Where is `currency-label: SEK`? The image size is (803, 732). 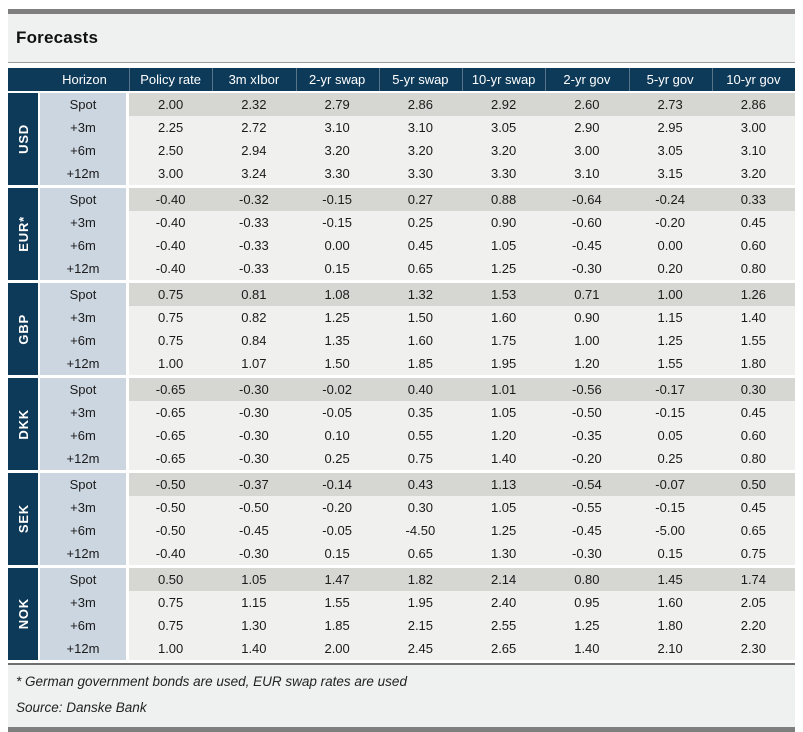
currency-label: SEK is located at coordinates (23, 519).